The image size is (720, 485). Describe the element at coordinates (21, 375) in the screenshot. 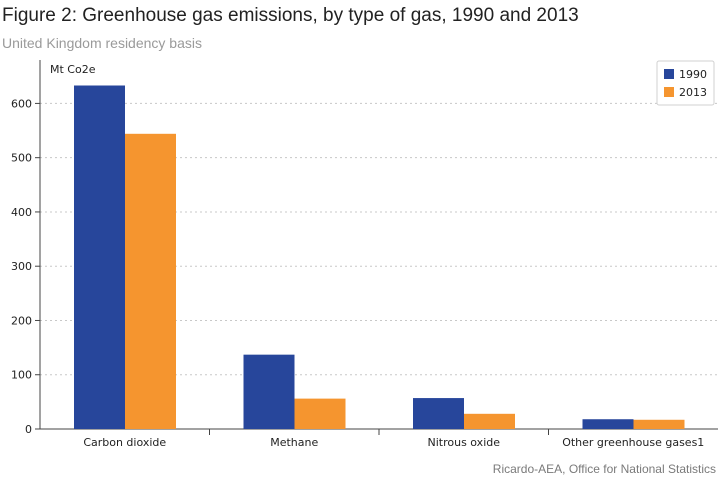

I see `y-tick-label: 100` at that location.